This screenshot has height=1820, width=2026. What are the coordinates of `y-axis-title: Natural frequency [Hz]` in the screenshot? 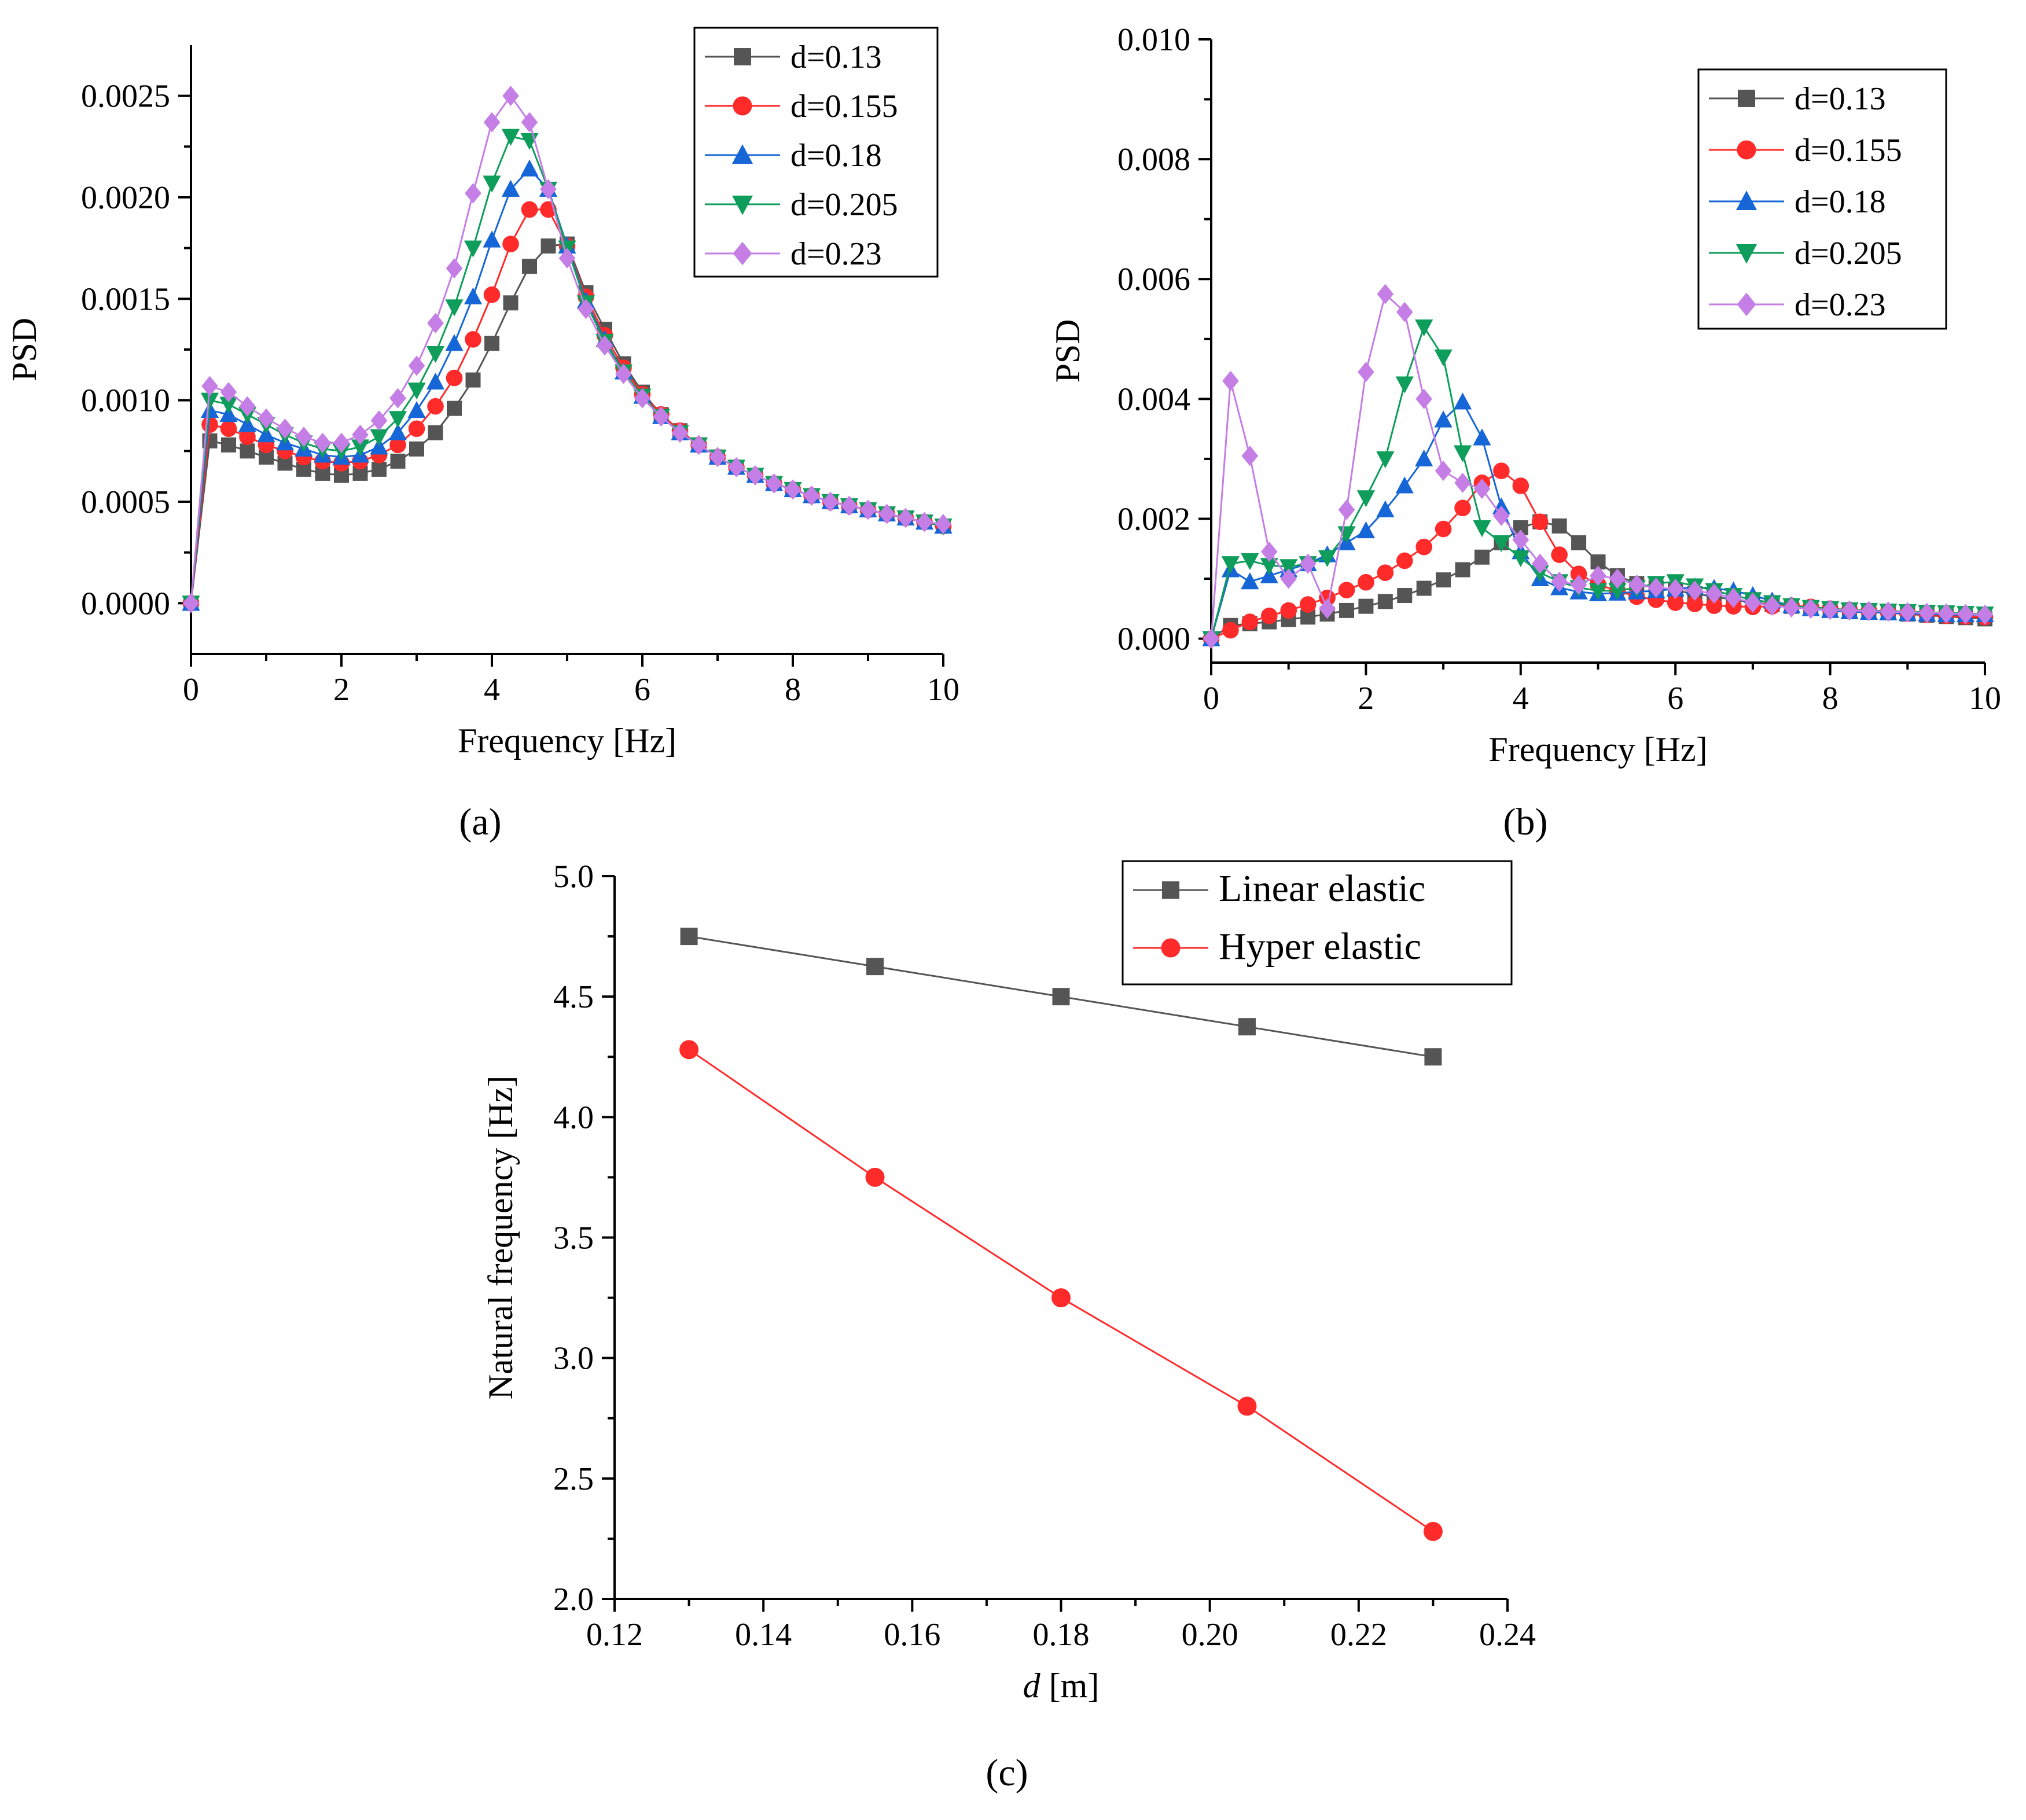 It's located at (501, 1238).